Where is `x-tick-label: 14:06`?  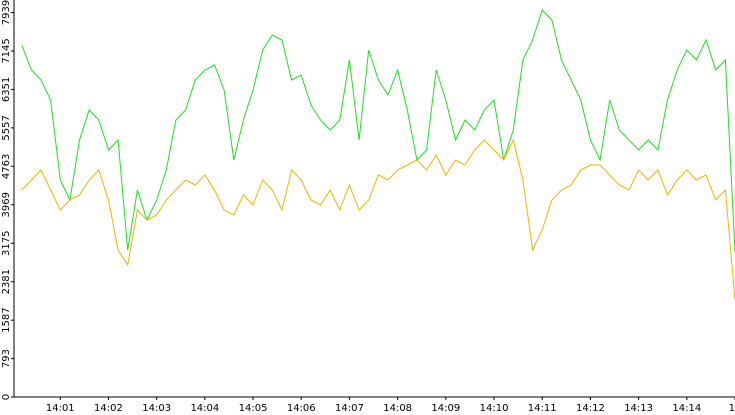 x-tick-label: 14:06 is located at coordinates (301, 408).